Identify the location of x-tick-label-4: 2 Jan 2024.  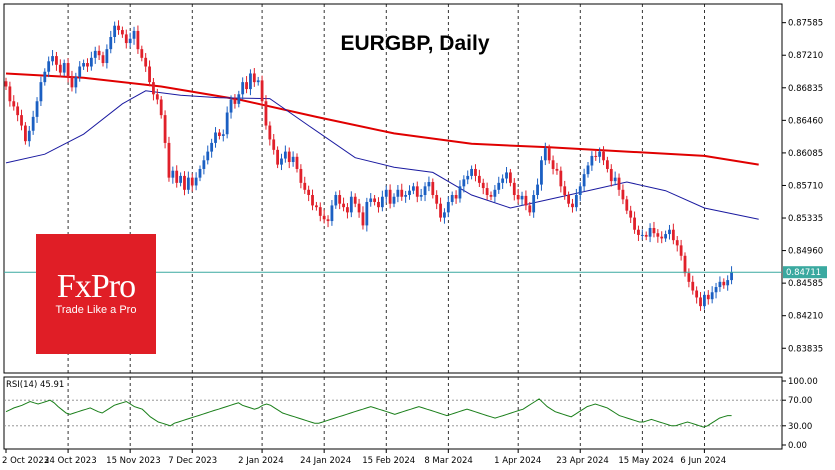
(261, 461).